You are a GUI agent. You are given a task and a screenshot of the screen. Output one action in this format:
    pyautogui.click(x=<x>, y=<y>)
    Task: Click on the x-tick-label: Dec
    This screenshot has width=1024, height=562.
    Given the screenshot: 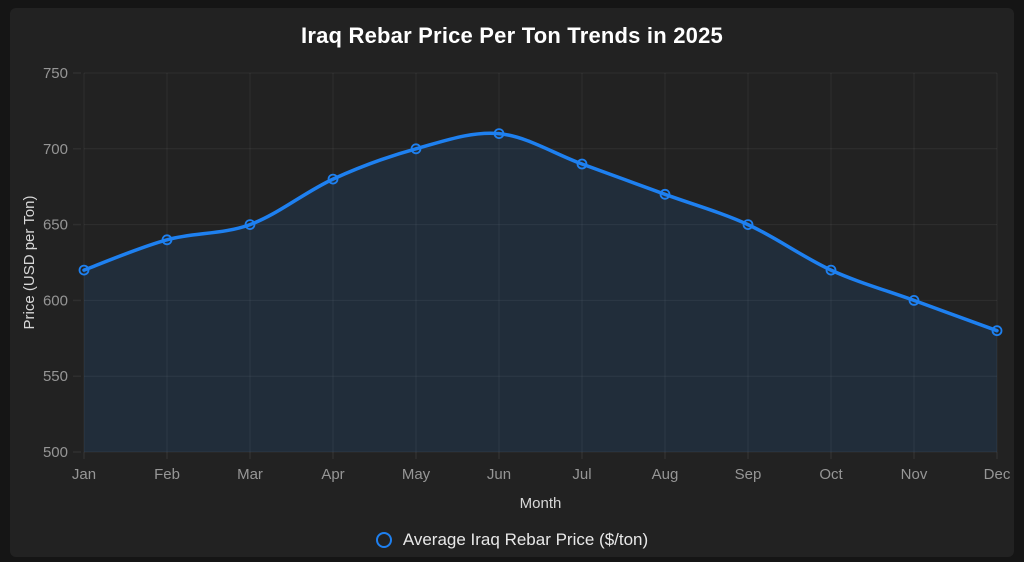 What is the action you would take?
    pyautogui.click(x=997, y=474)
    